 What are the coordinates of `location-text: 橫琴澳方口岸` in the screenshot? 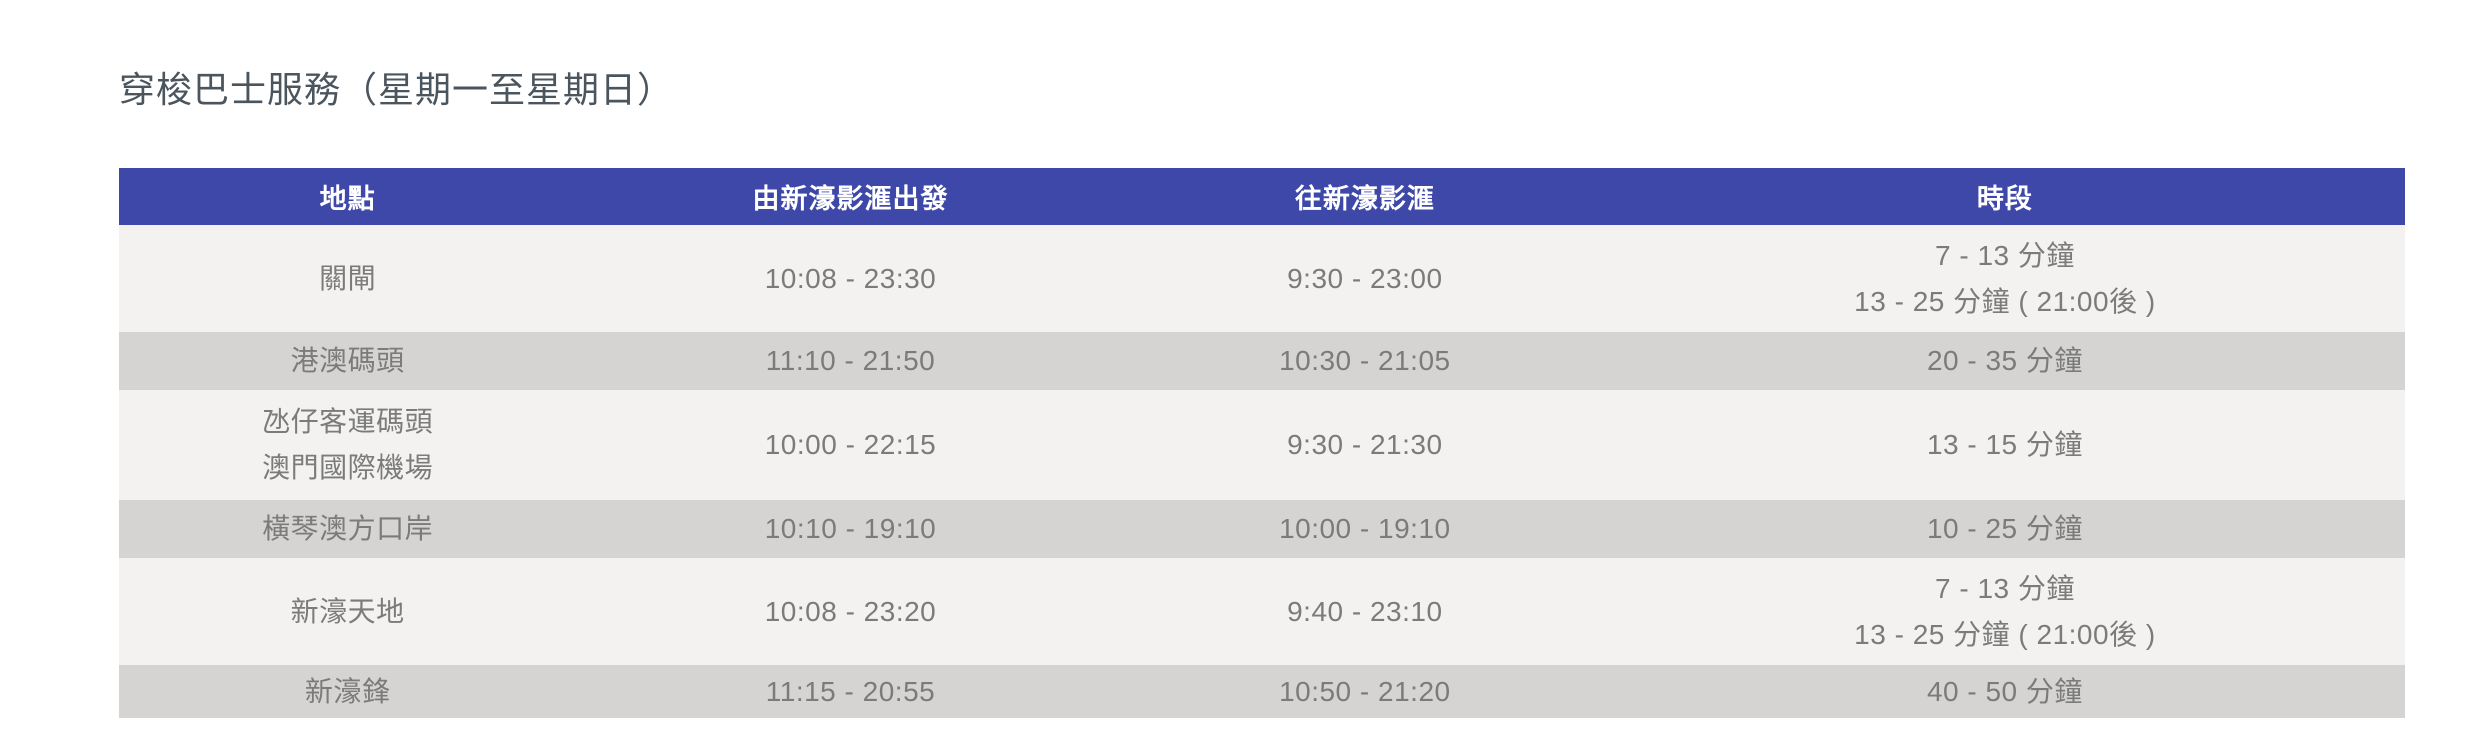 It's located at (348, 528).